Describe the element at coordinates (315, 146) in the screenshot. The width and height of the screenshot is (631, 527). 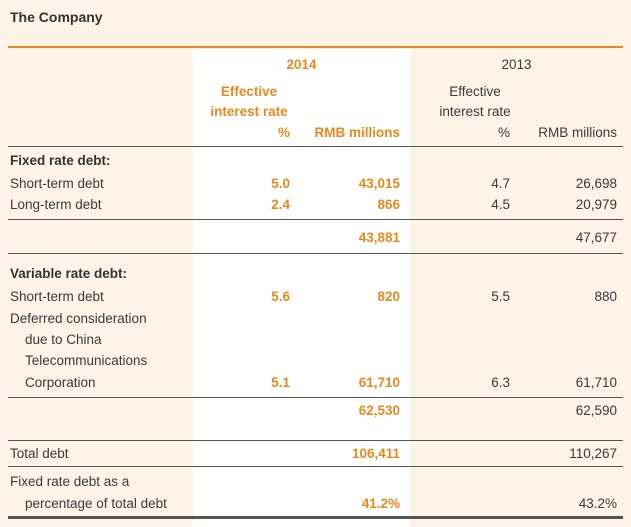
I see `header-rule` at that location.